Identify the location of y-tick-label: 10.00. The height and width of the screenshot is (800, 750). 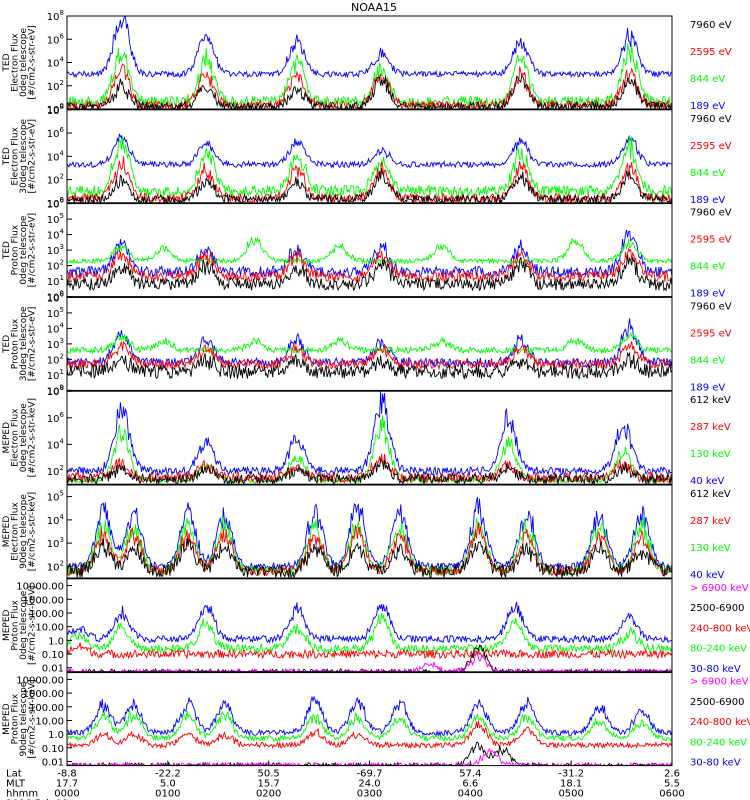
(49, 721).